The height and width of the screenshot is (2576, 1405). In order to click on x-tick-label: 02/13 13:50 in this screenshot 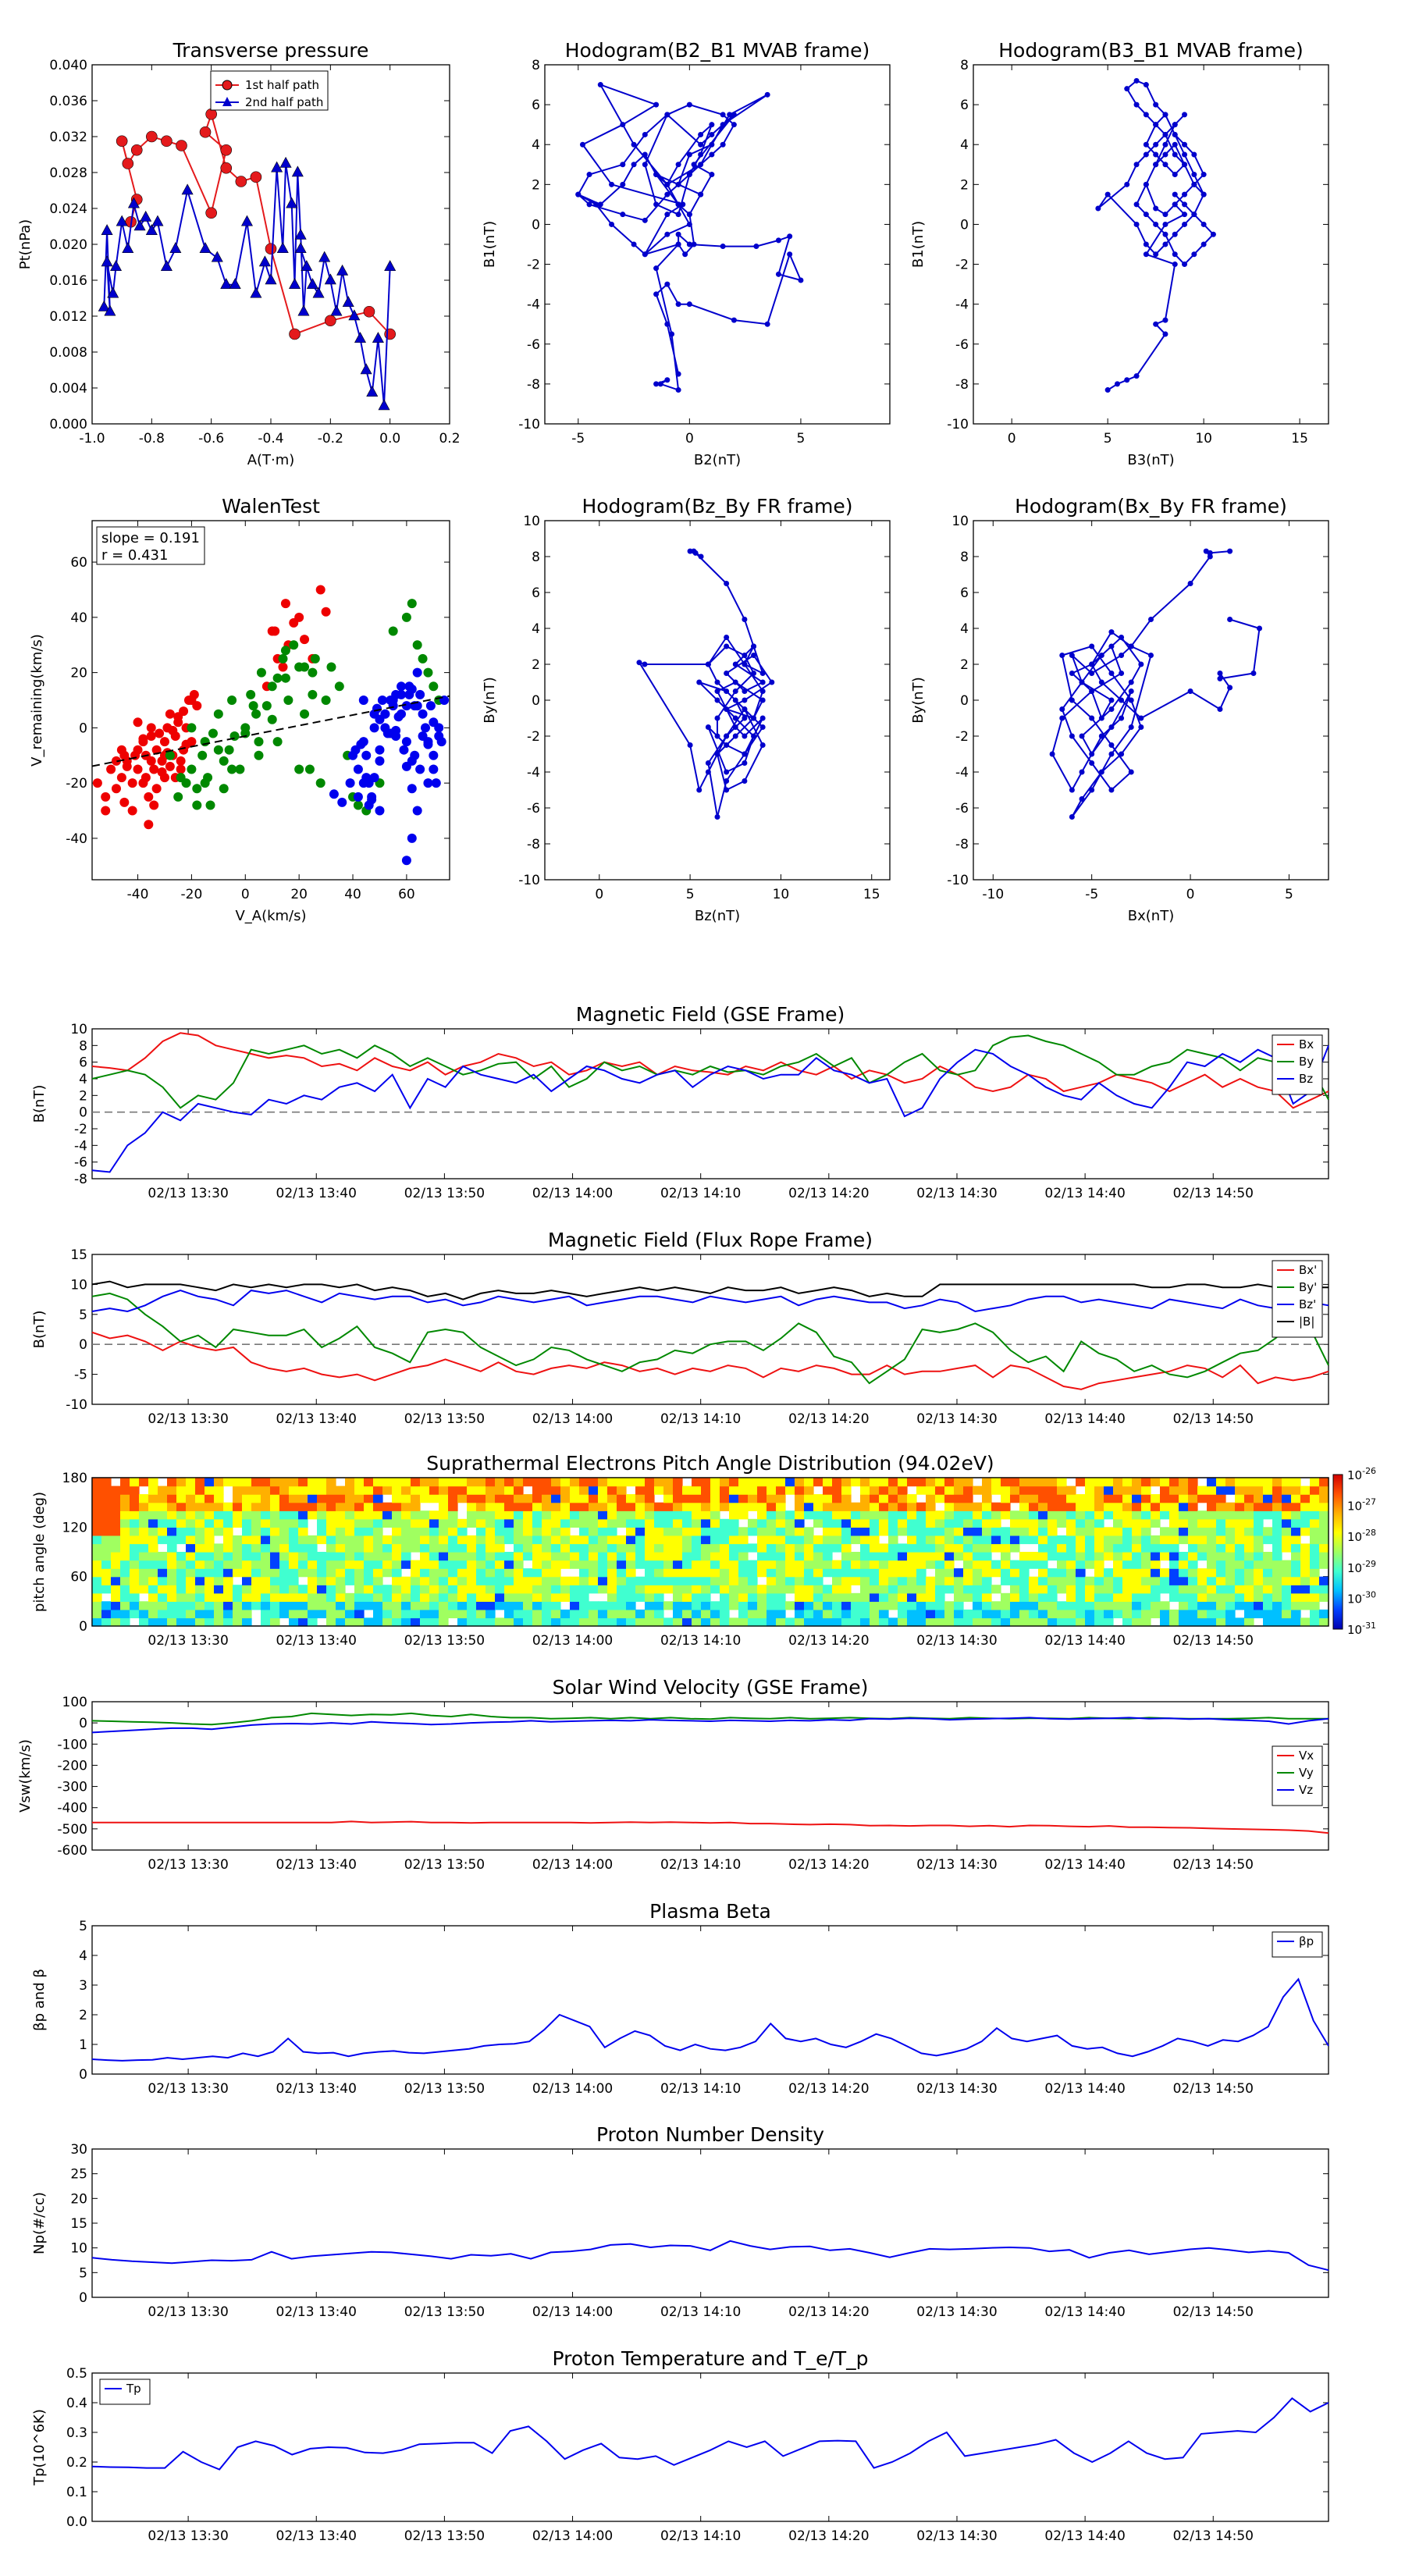, I will do `click(445, 2089)`.